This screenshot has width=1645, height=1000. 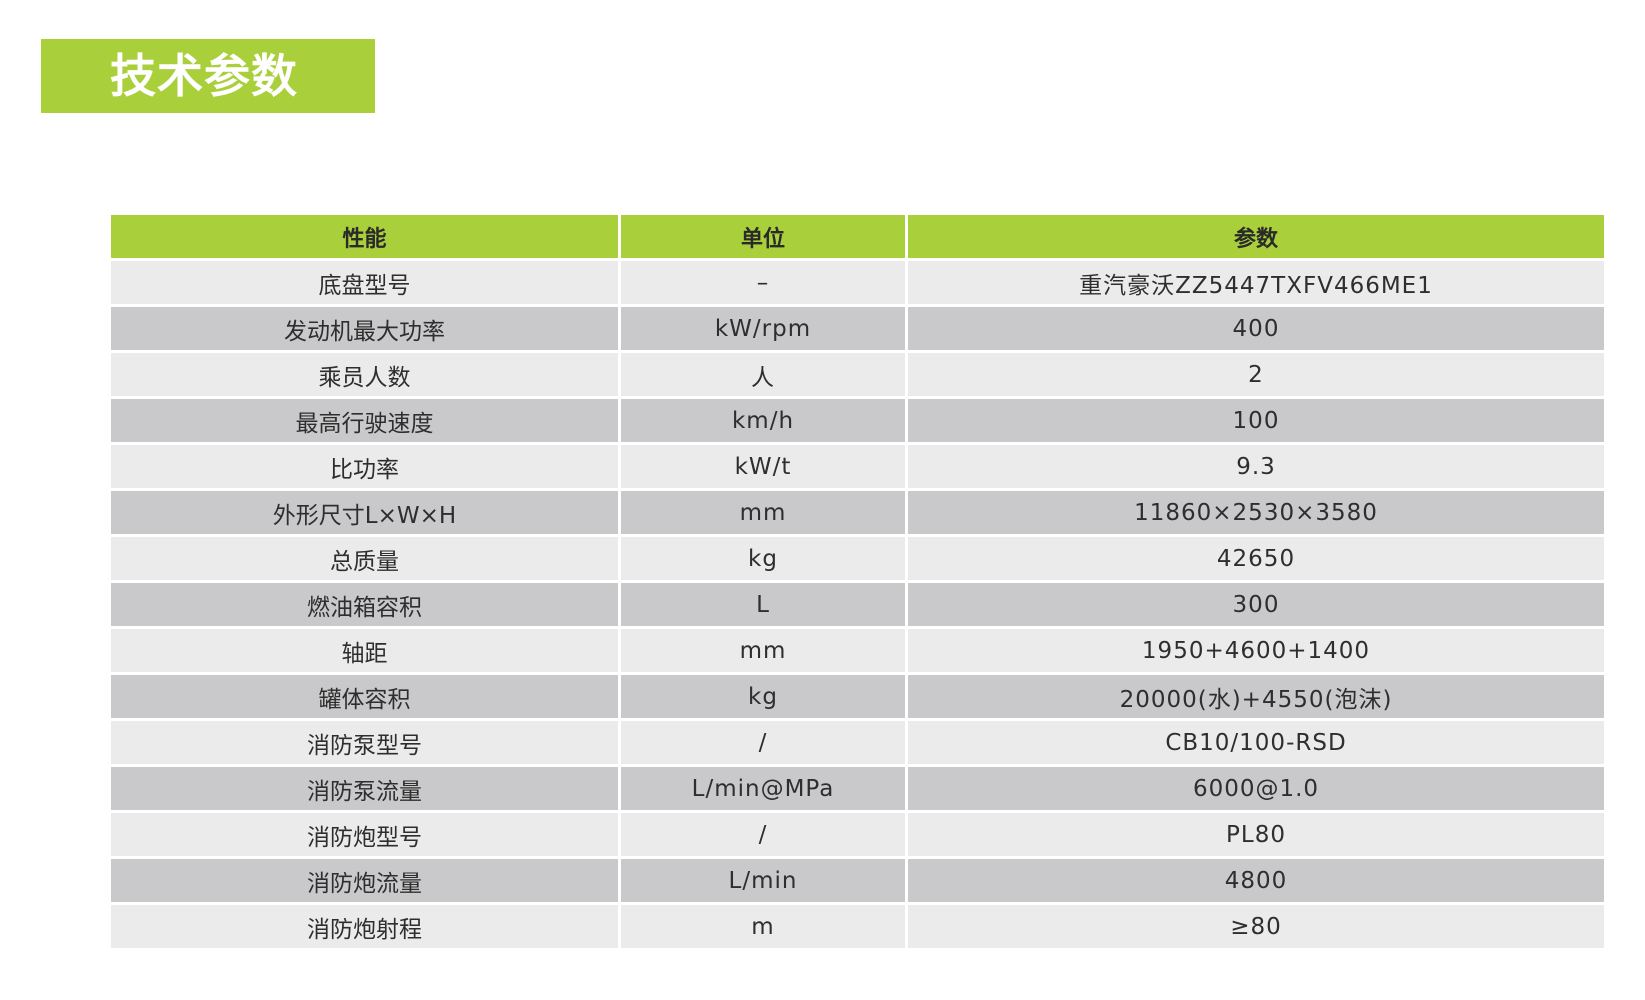 I want to click on cell-text: kW/rpm, so click(x=763, y=328).